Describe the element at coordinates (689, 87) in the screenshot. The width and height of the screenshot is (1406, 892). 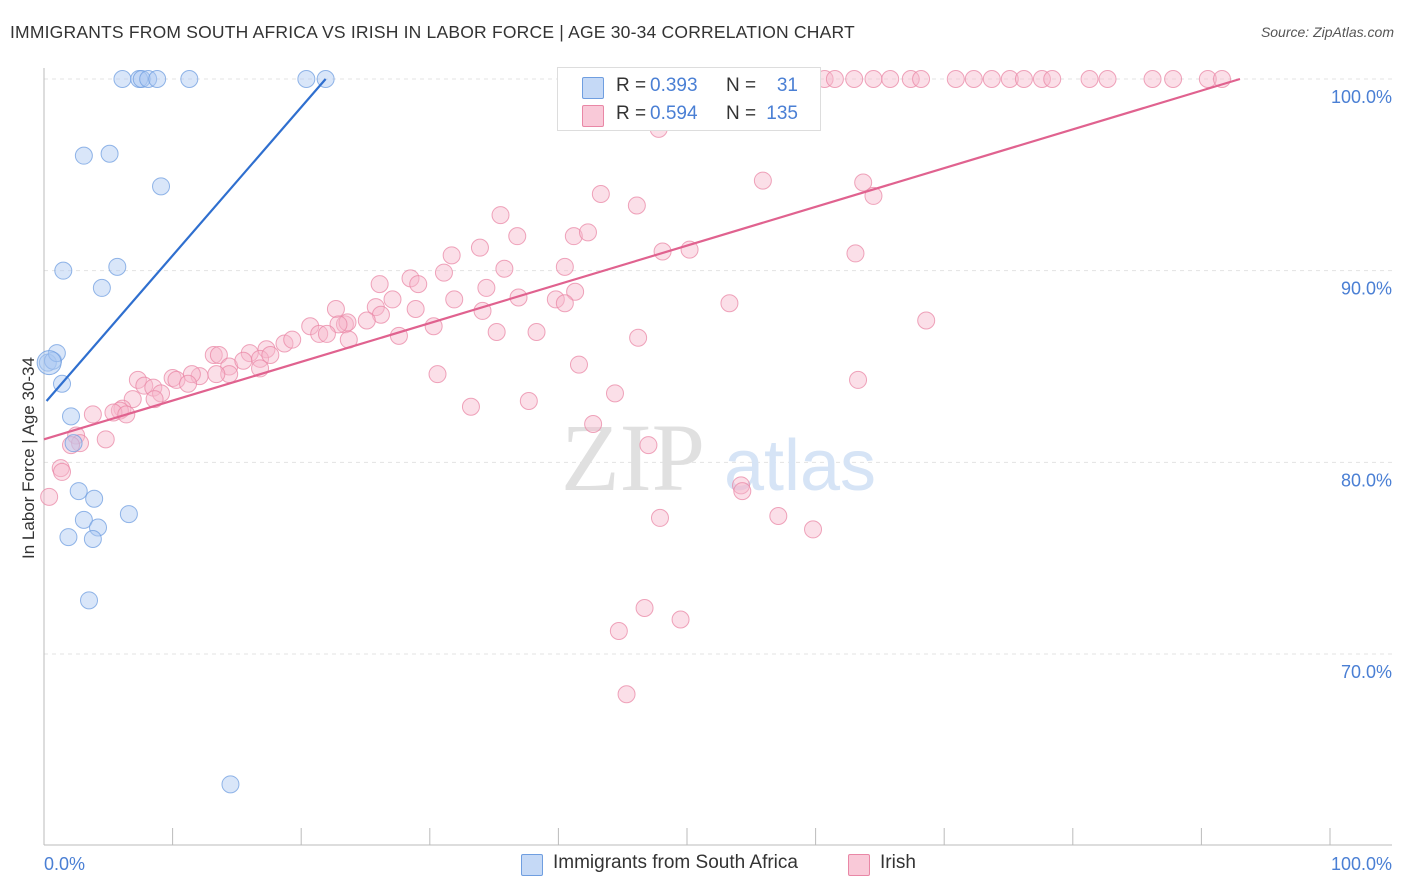
I see `legend-row-south-africa: R = 0.393 N = 31` at that location.